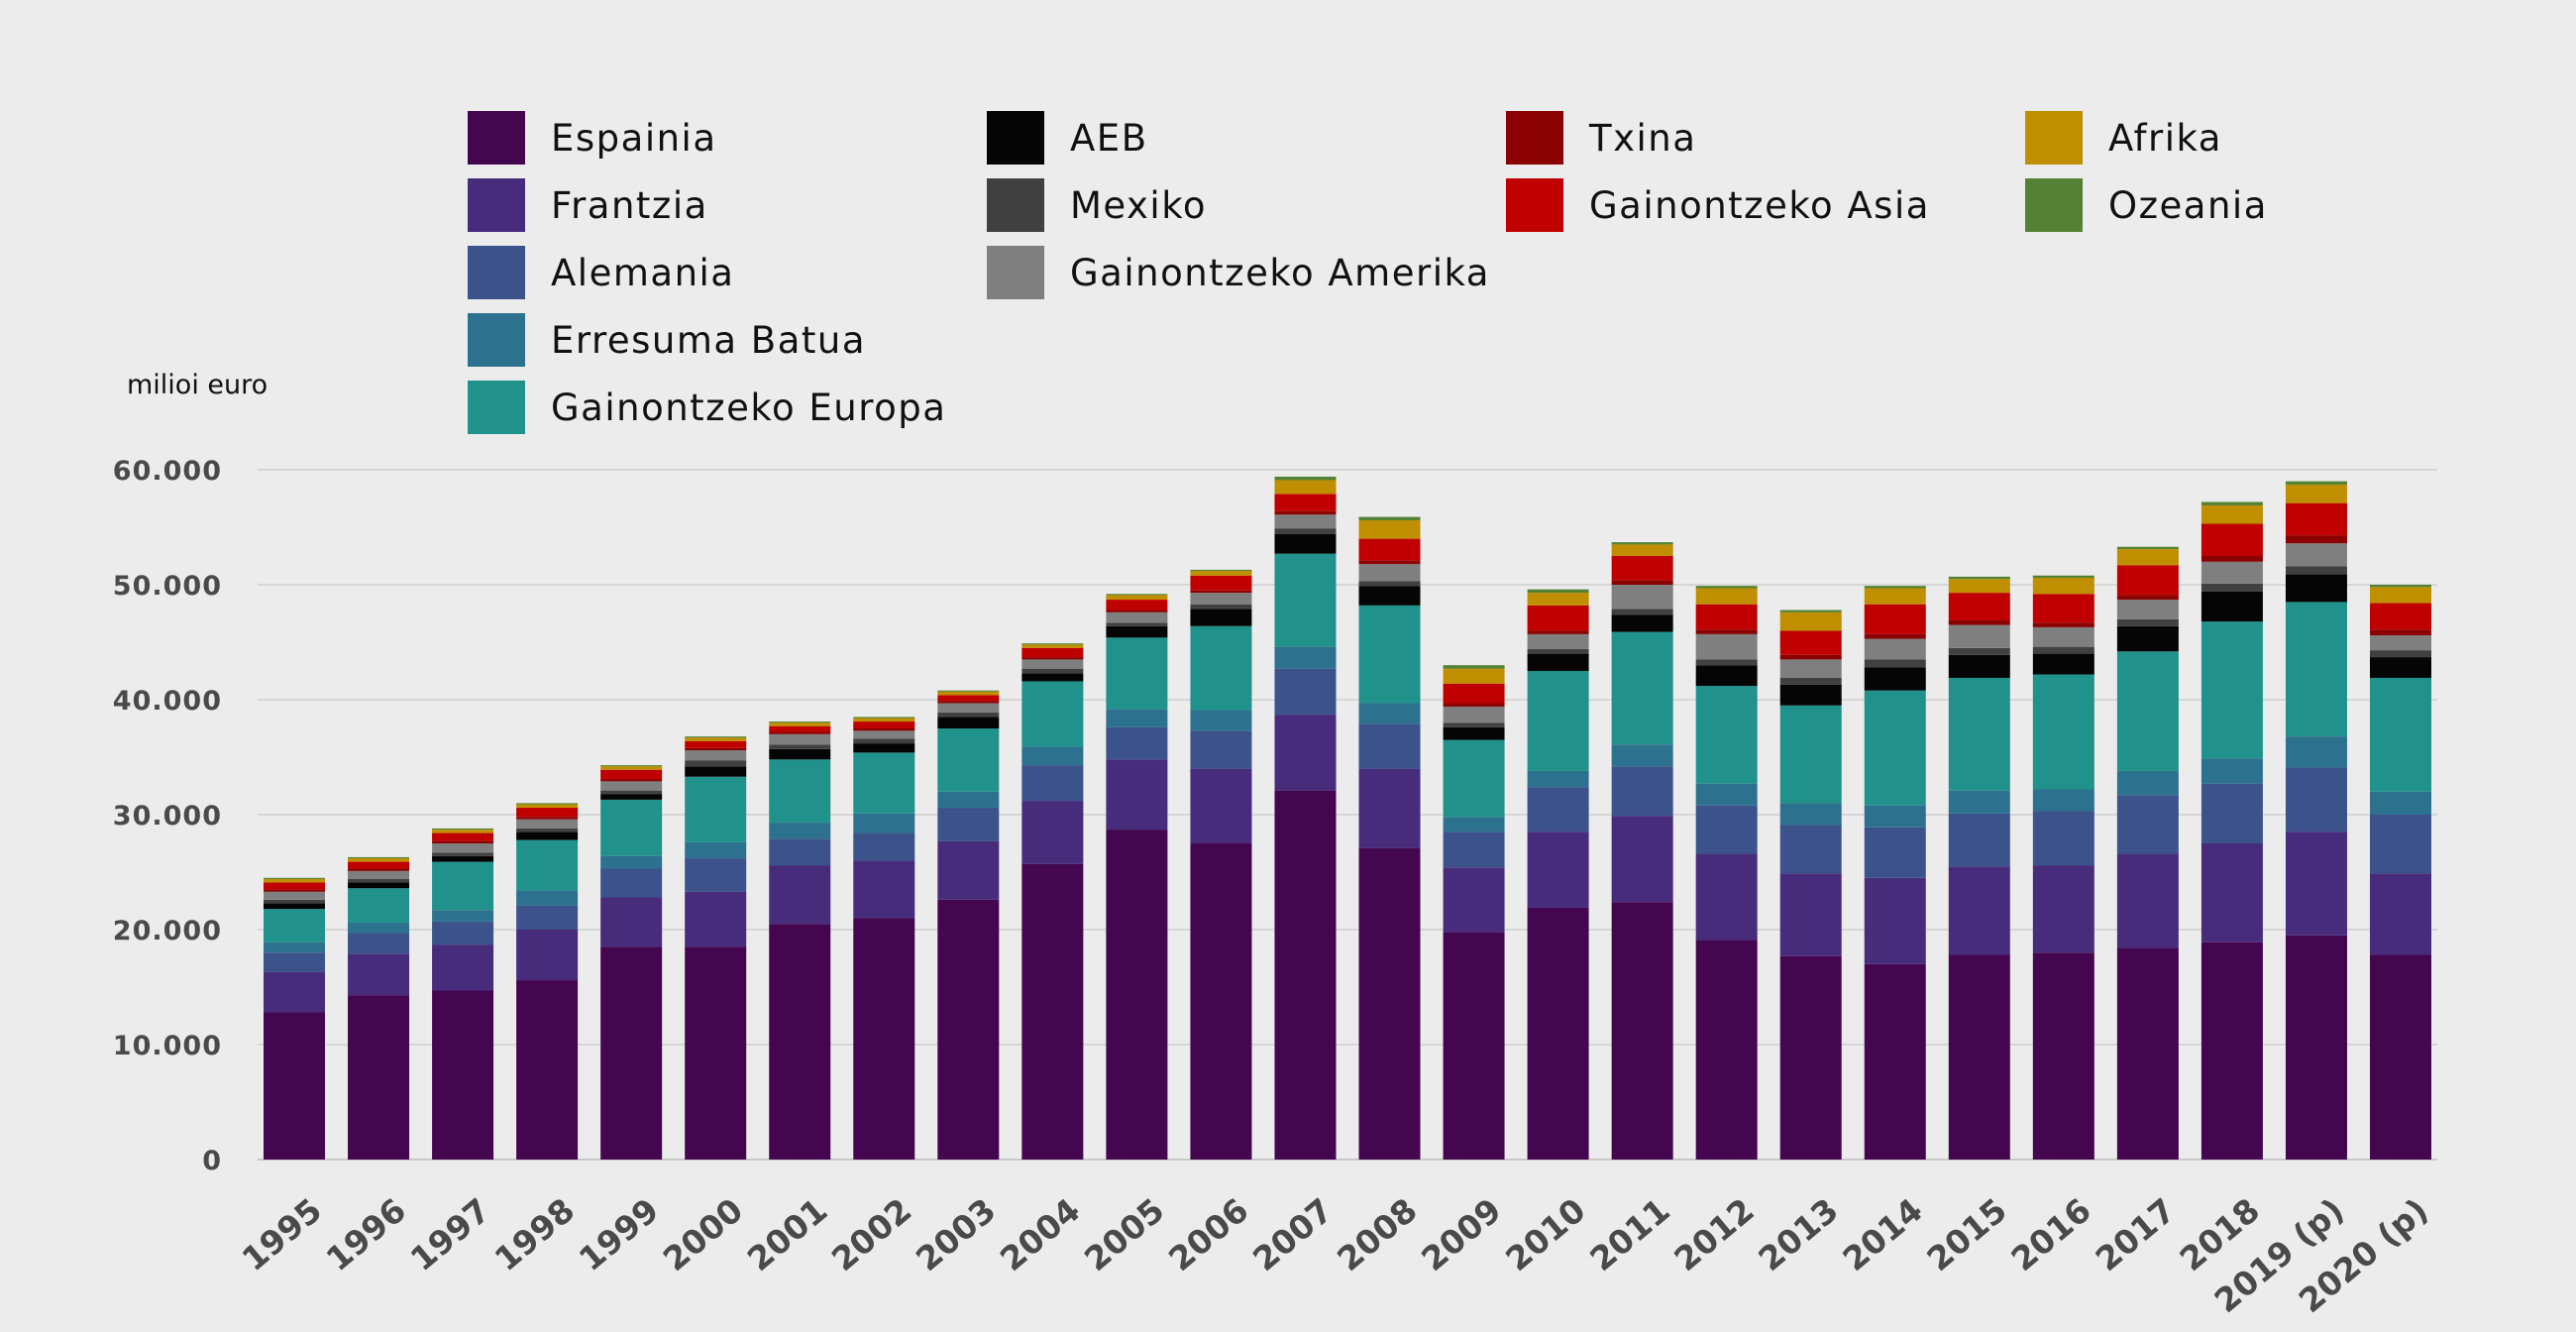 This screenshot has height=1332, width=2576. I want to click on y-tick-label: 10.000, so click(167, 1046).